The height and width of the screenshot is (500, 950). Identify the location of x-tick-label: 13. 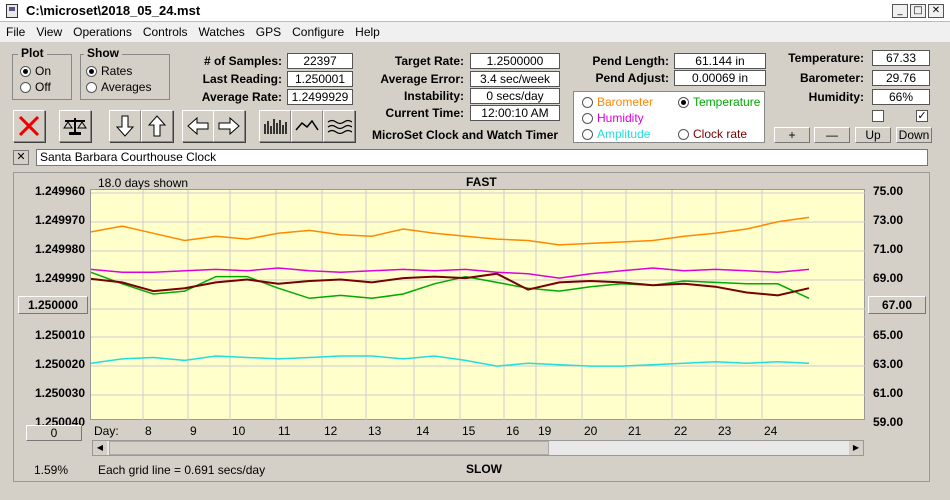
(375, 431).